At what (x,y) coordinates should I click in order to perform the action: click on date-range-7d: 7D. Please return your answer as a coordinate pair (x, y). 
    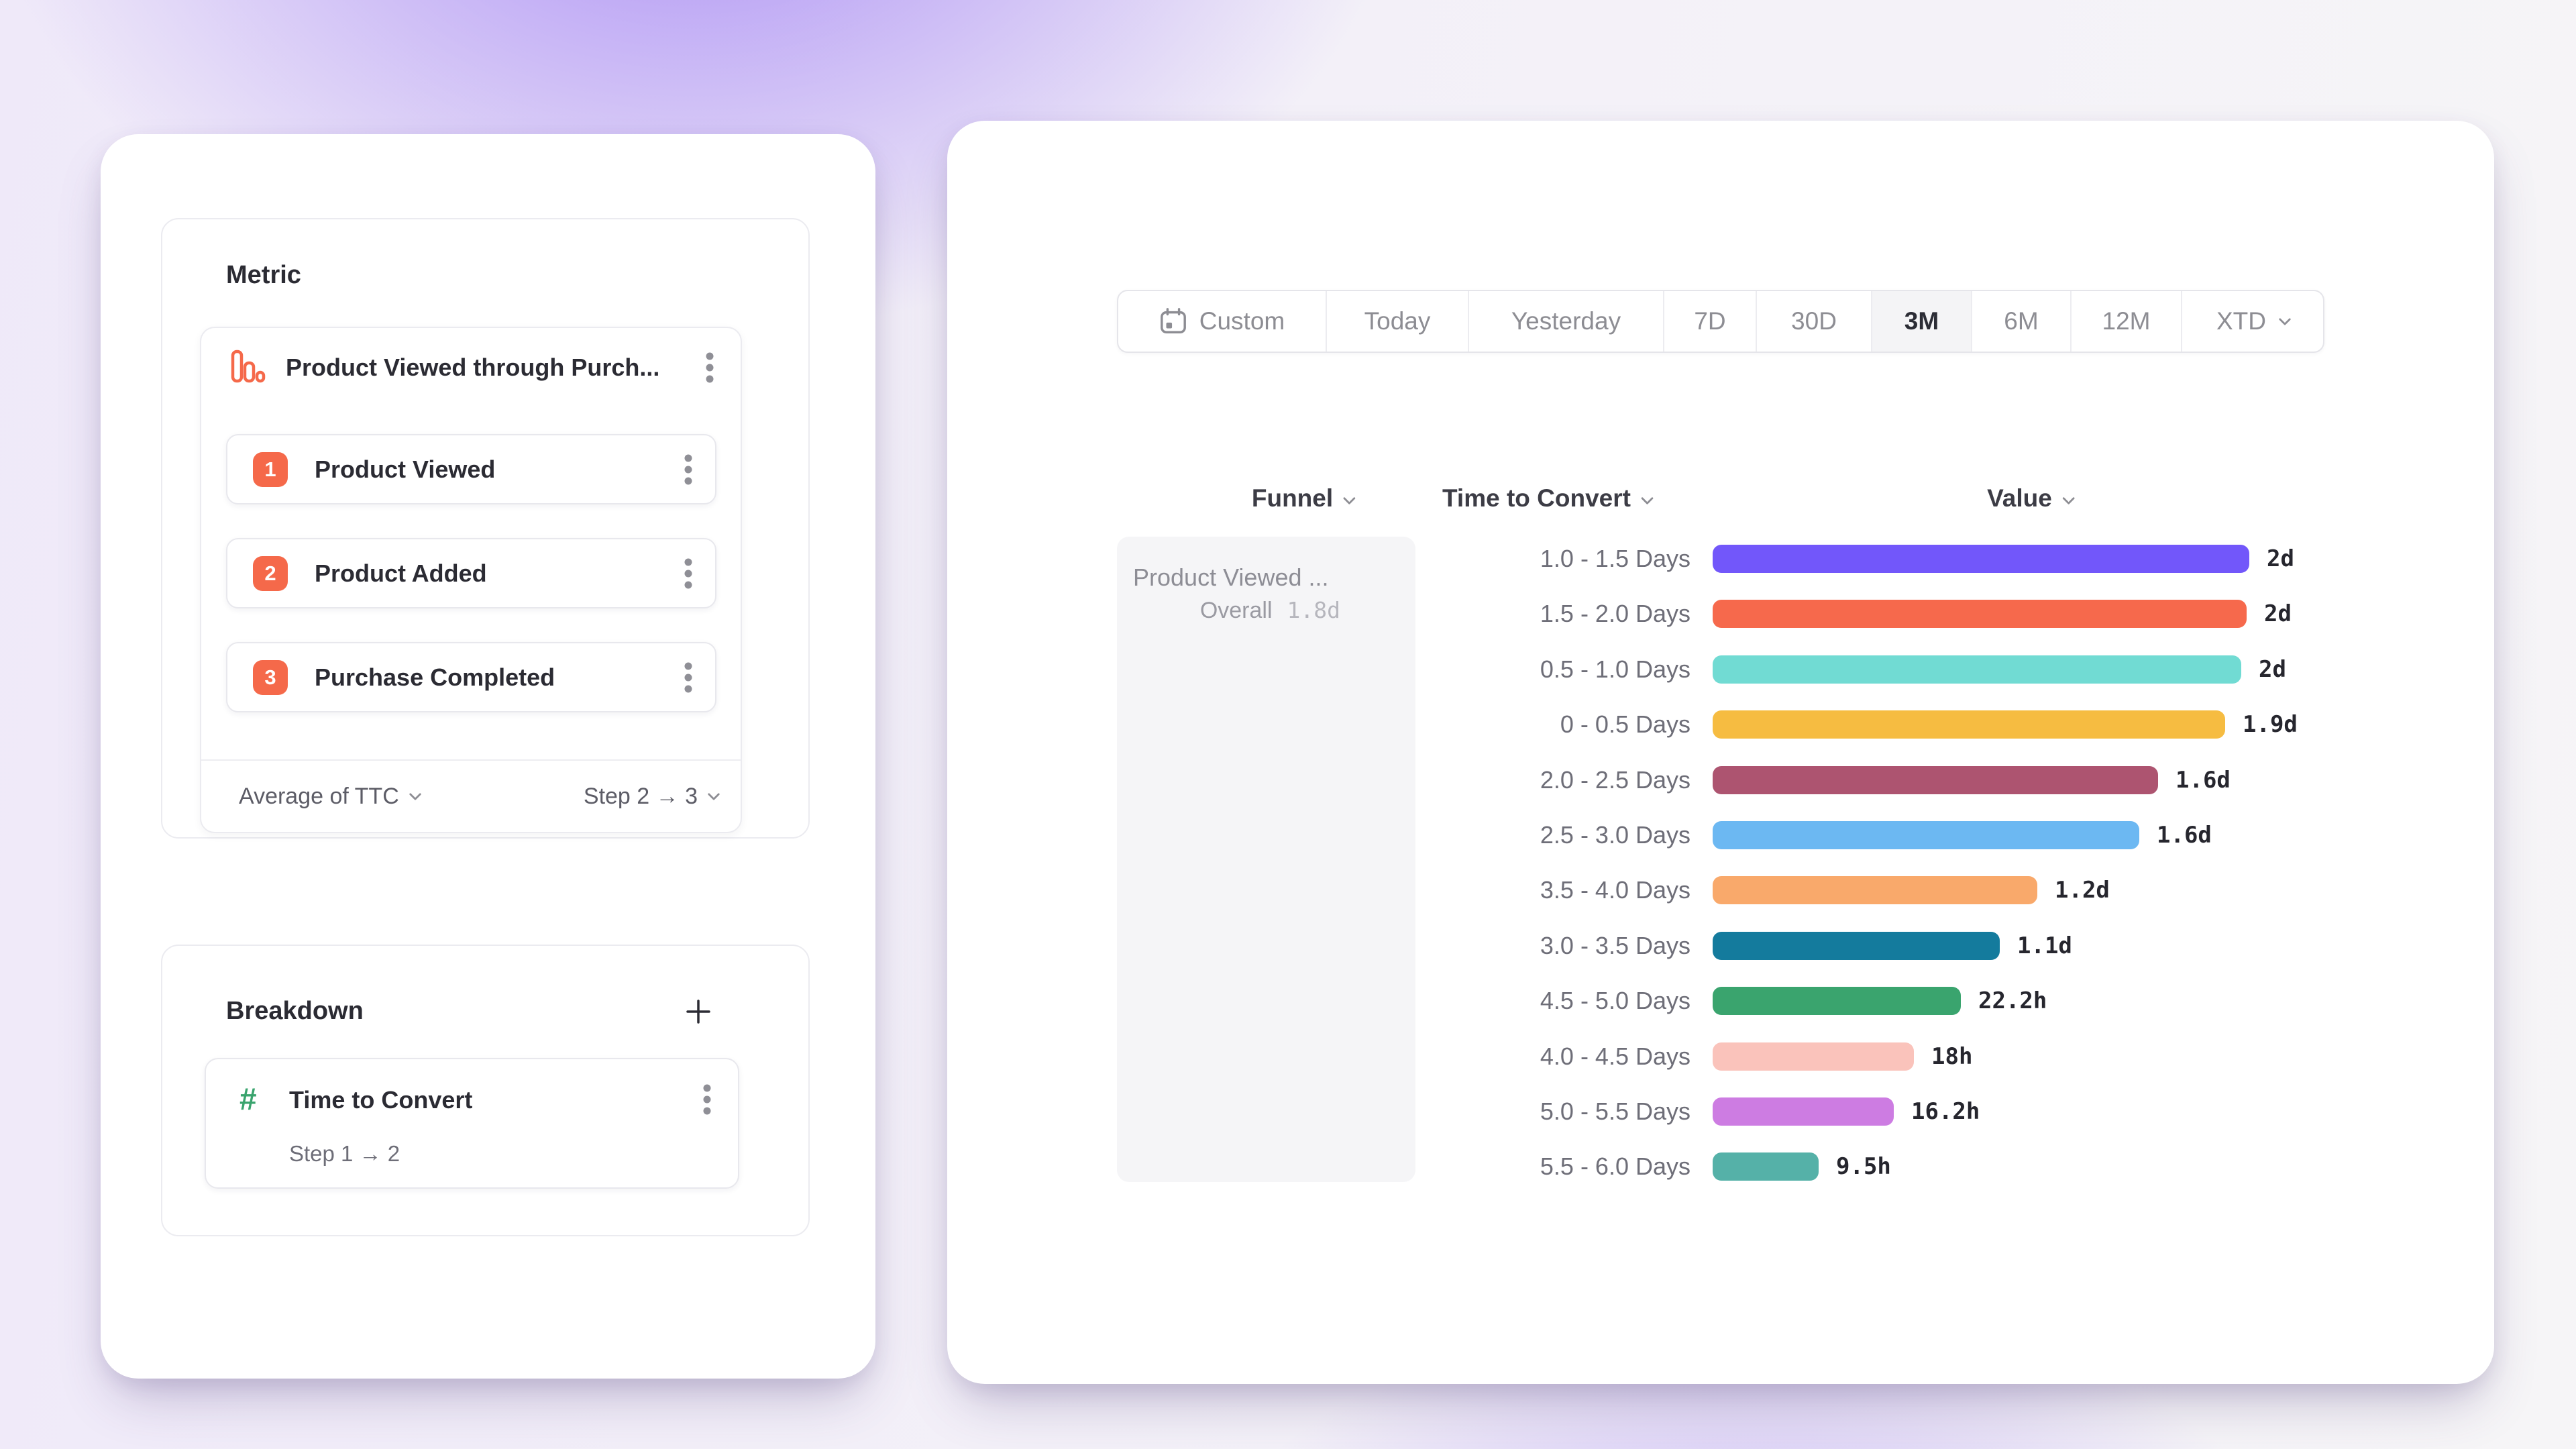
    Looking at the image, I should click on (1710, 321).